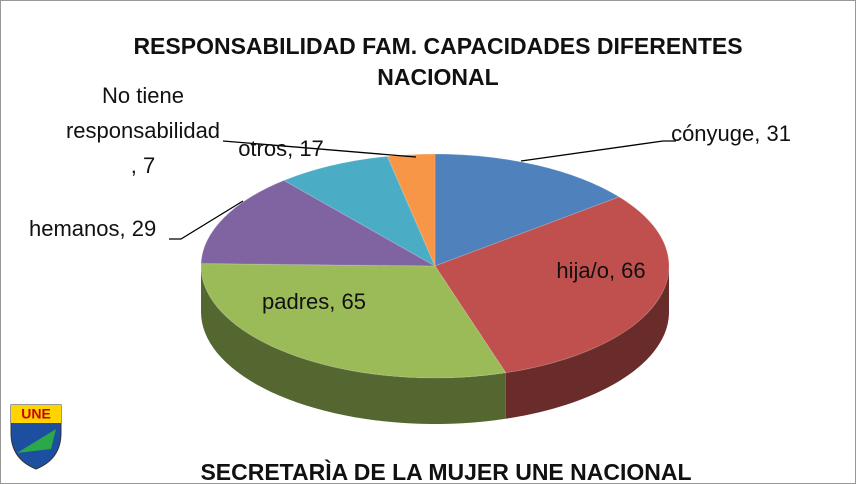 The image size is (856, 484). I want to click on logo: UNE, so click(36, 437).